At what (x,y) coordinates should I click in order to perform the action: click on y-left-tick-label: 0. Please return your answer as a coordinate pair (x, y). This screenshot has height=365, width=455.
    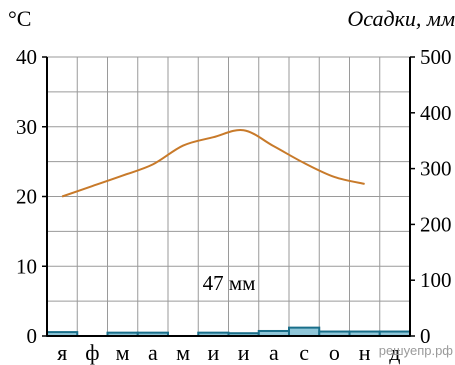
    Looking at the image, I should click on (32, 336).